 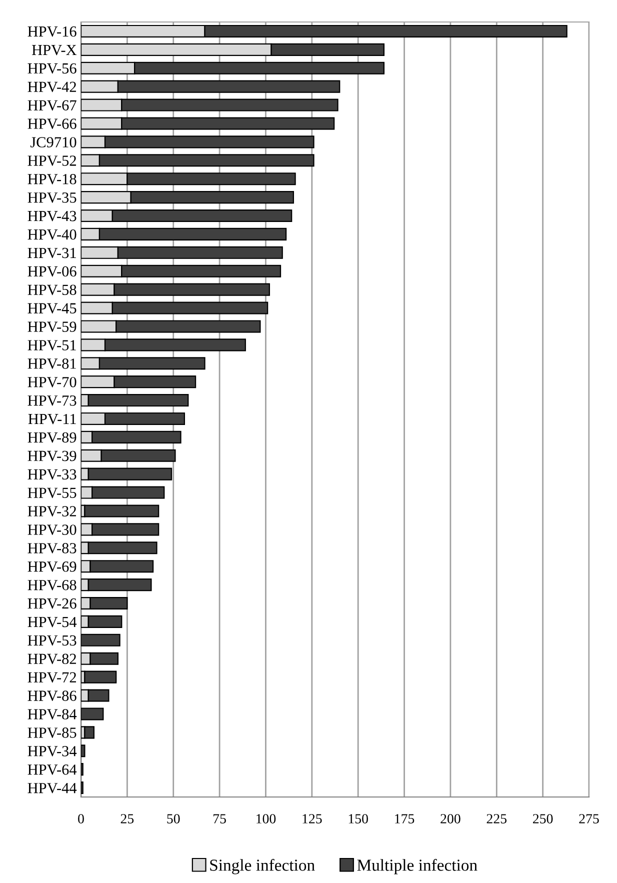 What do you see at coordinates (52, 216) in the screenshot?
I see `y-tick-label: HPV-43` at bounding box center [52, 216].